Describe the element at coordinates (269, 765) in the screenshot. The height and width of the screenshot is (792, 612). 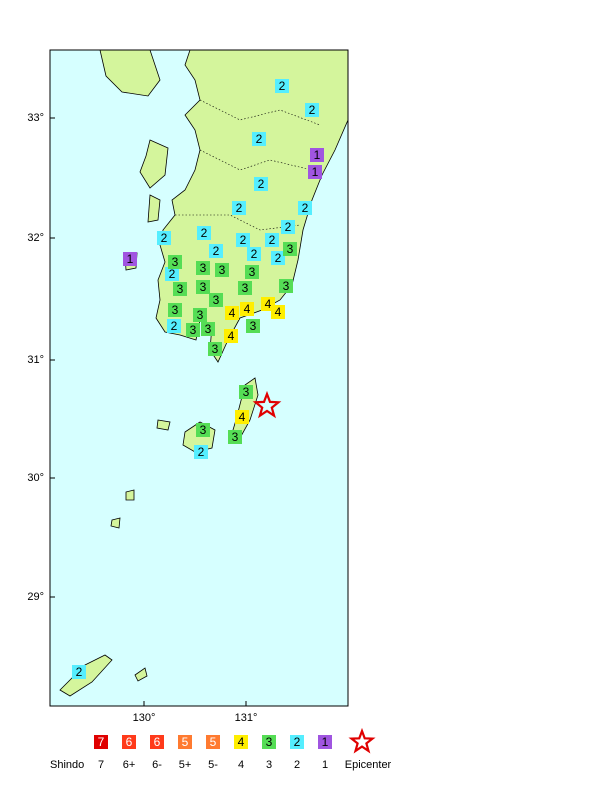
I see `legend-label: 3` at that location.